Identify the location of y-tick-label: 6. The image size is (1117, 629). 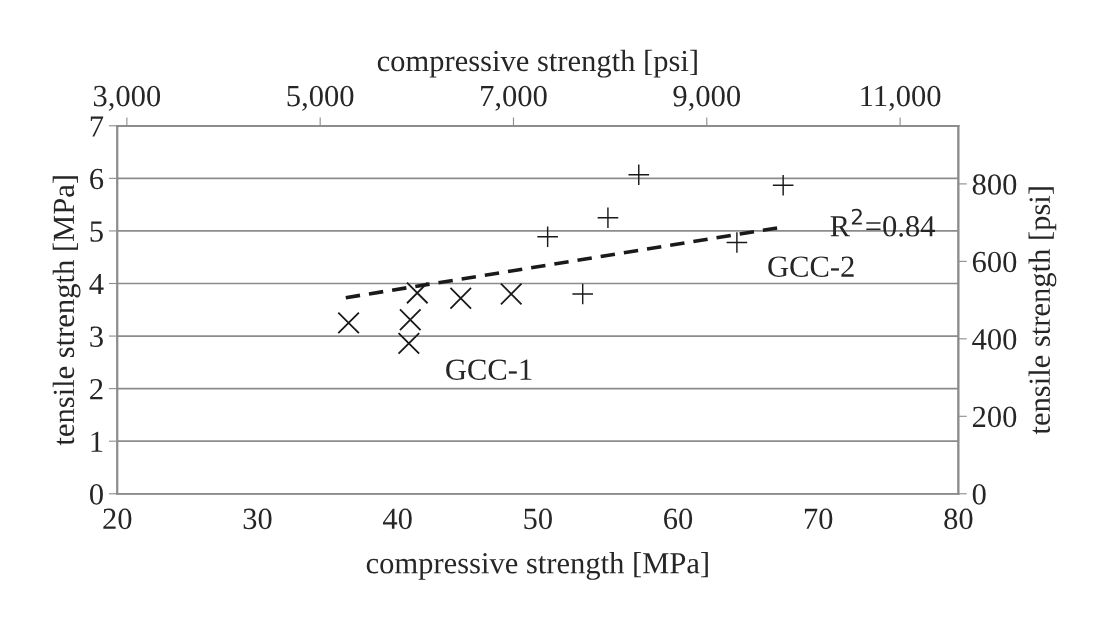
(97, 179).